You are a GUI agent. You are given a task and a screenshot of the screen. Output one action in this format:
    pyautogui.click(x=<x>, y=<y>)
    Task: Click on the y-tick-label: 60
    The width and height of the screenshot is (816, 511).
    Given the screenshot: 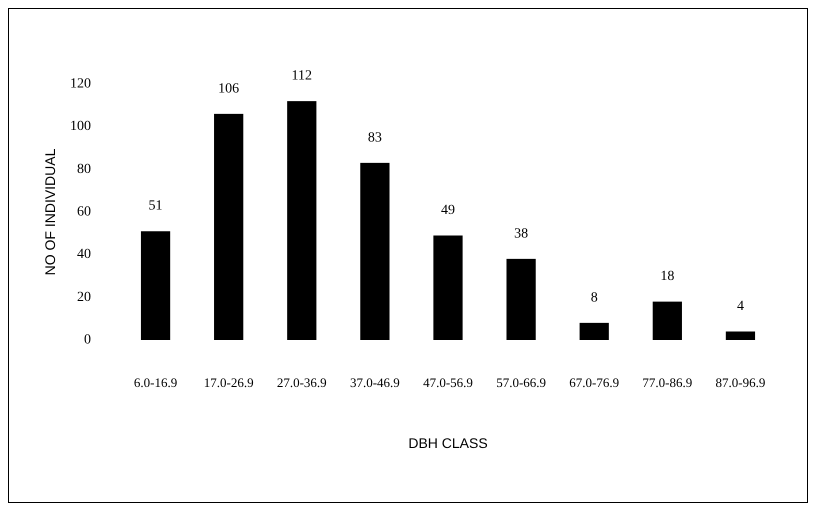 What is the action you would take?
    pyautogui.click(x=84, y=212)
    